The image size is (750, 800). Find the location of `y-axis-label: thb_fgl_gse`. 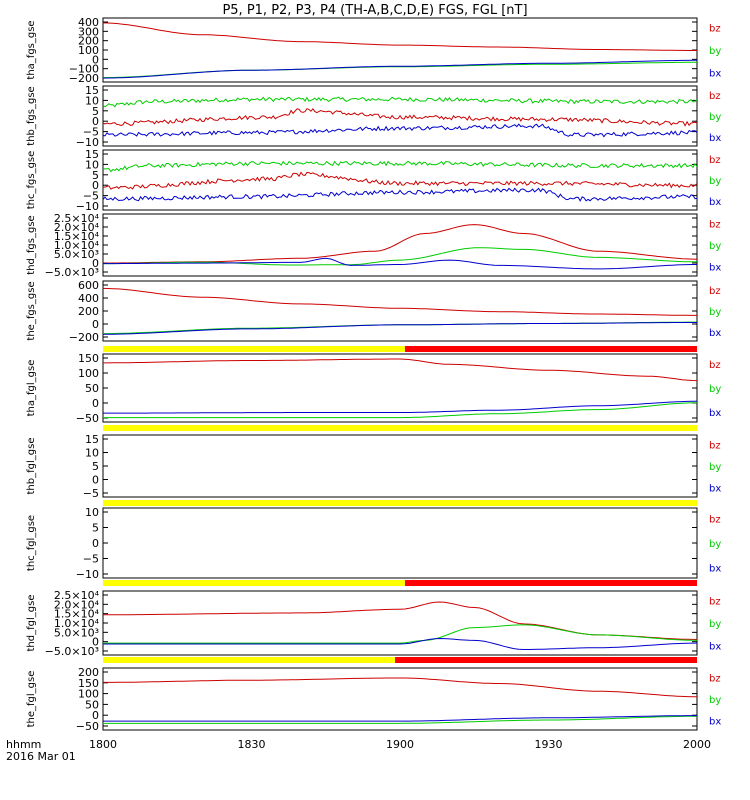

y-axis-label: thb_fgl_gse is located at coordinates (31, 466).